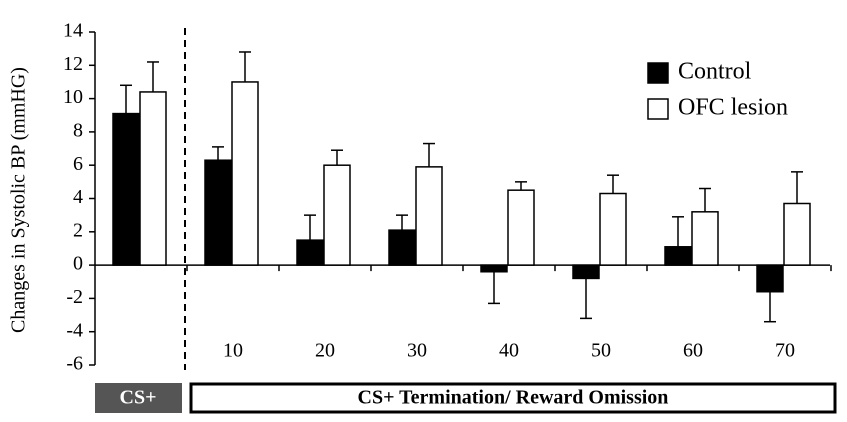 The image size is (847, 422). What do you see at coordinates (78, 197) in the screenshot?
I see `y-tick-label: 4` at bounding box center [78, 197].